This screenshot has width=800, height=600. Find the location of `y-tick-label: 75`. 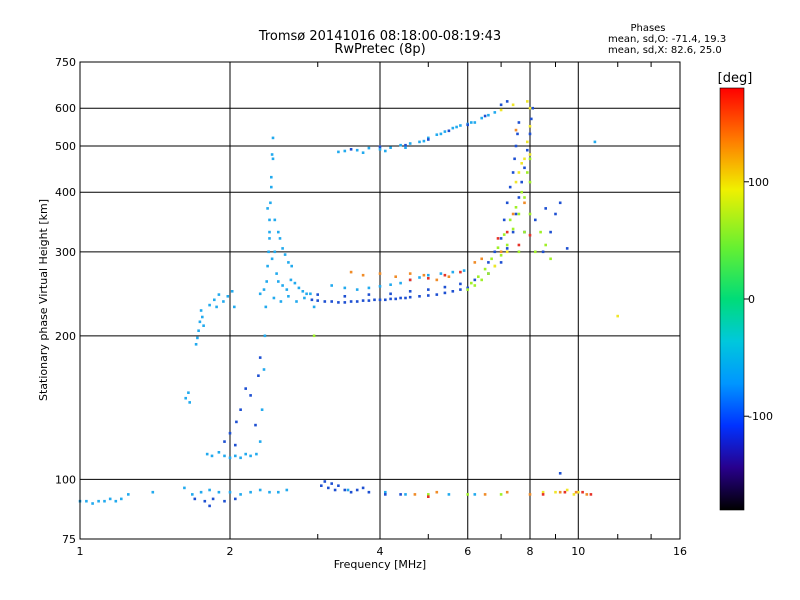

y-tick-label: 75 is located at coordinates (69, 539).